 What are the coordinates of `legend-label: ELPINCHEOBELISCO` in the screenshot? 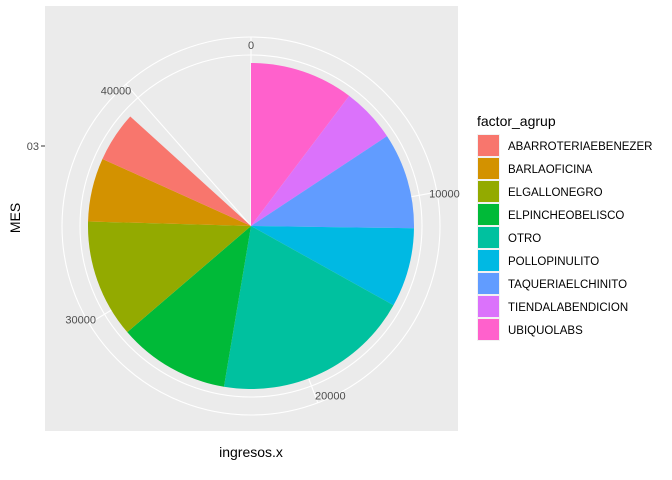 It's located at (566, 216).